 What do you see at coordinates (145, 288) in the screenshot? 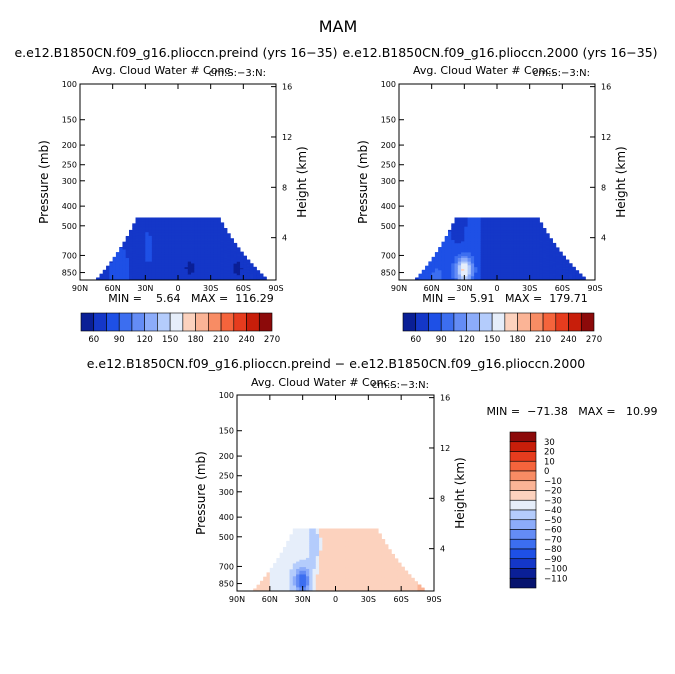
I see `x-tick-label: 30N` at bounding box center [145, 288].